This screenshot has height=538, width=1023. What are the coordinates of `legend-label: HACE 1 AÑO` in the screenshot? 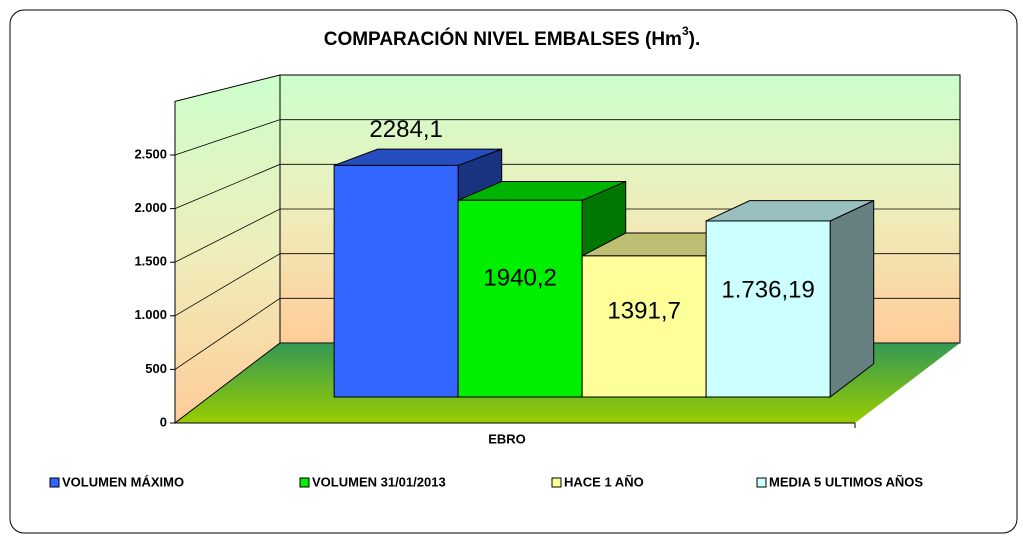 It's located at (604, 481).